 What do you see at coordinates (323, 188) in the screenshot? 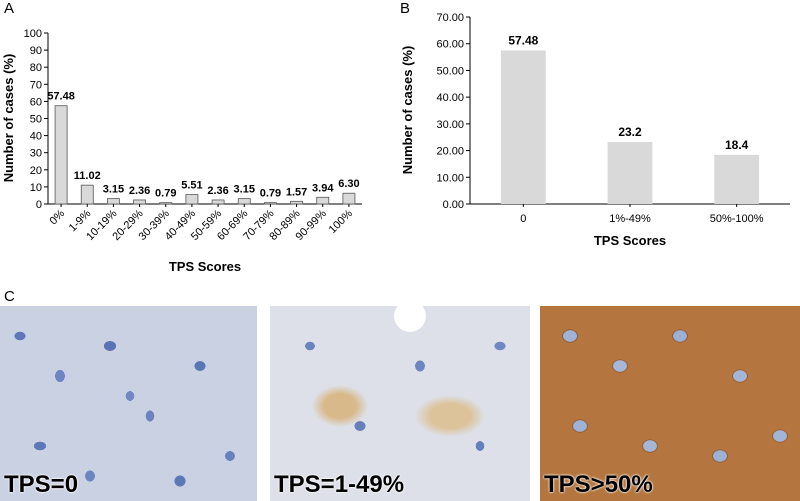
I see `data-label: 3.94` at bounding box center [323, 188].